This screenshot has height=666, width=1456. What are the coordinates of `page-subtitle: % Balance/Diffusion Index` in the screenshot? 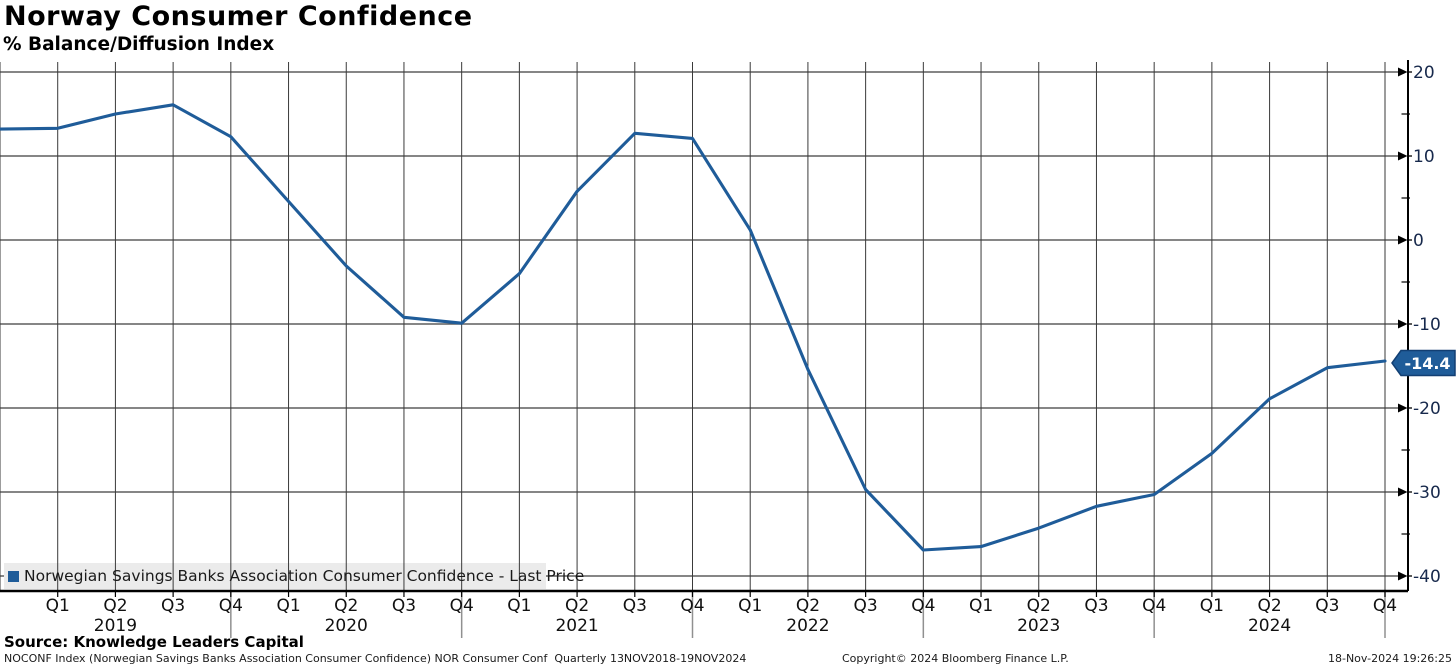 It's located at (139, 44).